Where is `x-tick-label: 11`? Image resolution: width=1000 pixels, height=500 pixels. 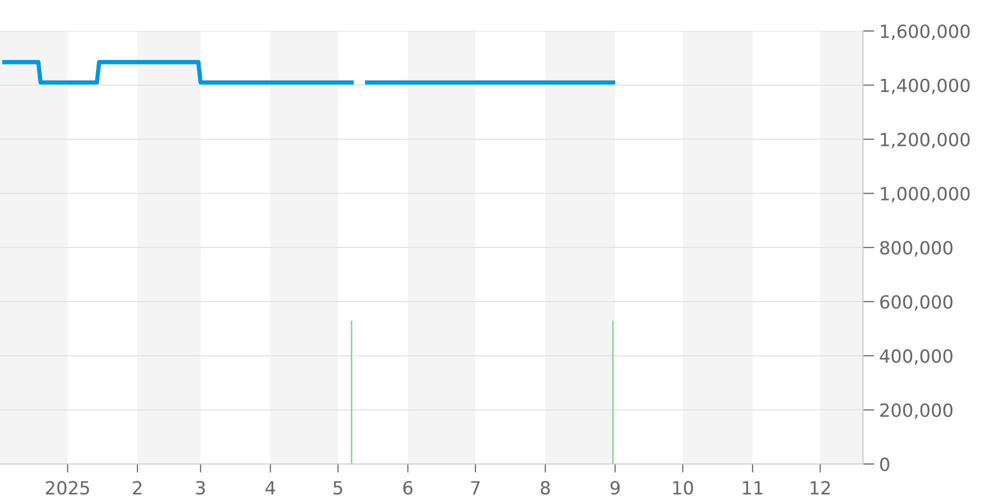
x-tick-label: 11 is located at coordinates (752, 487).